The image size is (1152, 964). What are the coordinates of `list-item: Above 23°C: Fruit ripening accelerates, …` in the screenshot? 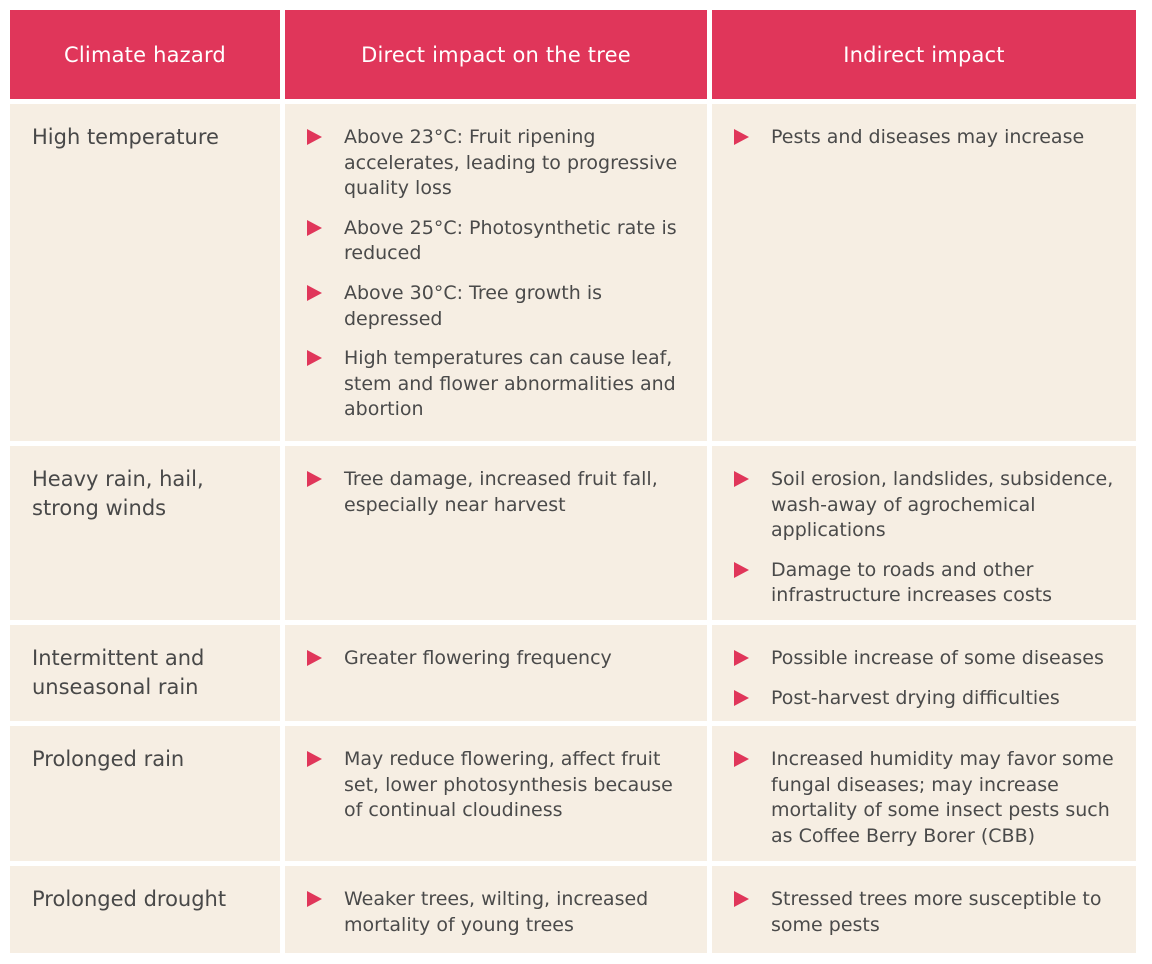 It's located at (497, 163).